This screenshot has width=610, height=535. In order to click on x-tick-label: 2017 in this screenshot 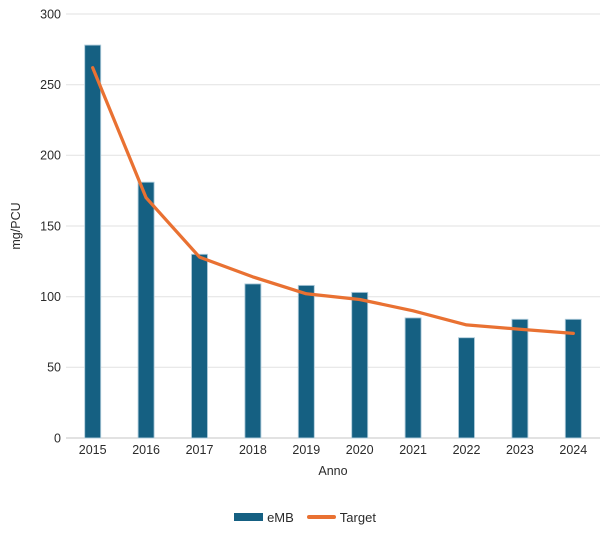, I will do `click(200, 450)`.